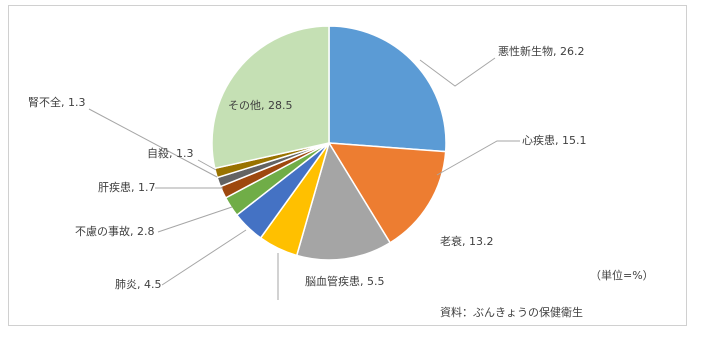 The width and height of the screenshot is (706, 350). Describe the element at coordinates (127, 187) in the screenshot. I see `data-label: 肝疾患, 1.7` at that location.